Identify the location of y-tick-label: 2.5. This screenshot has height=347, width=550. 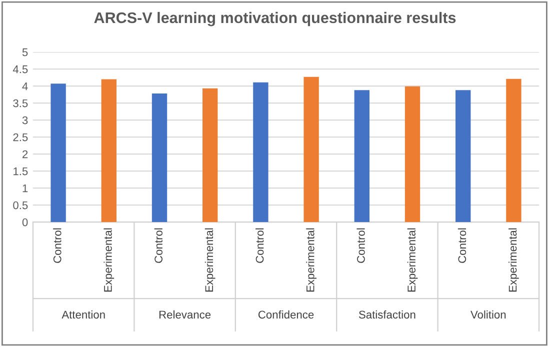
(20, 137).